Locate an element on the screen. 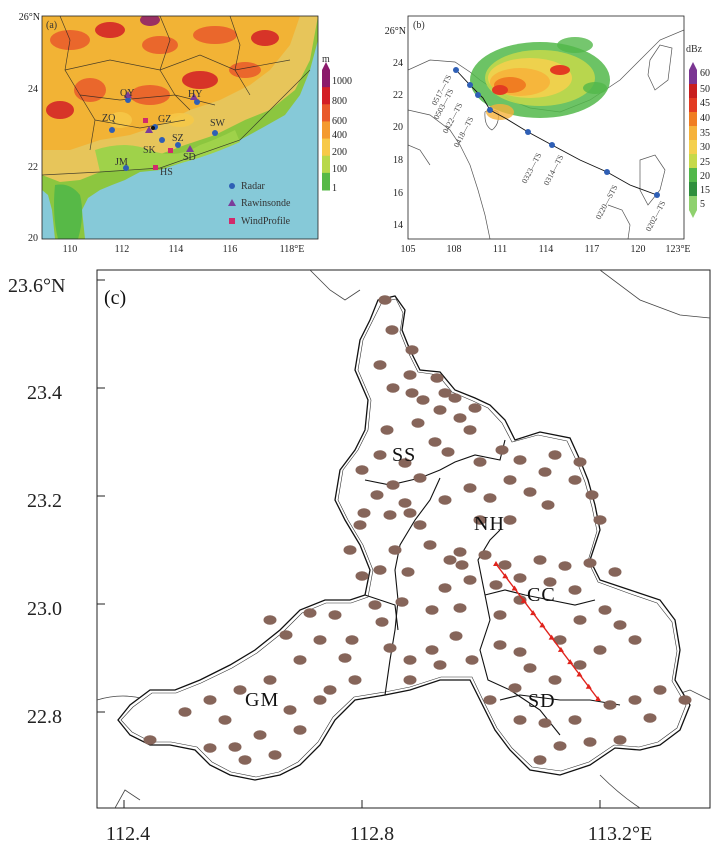 The width and height of the screenshot is (720, 859). radar-echoes is located at coordinates (540, 78).